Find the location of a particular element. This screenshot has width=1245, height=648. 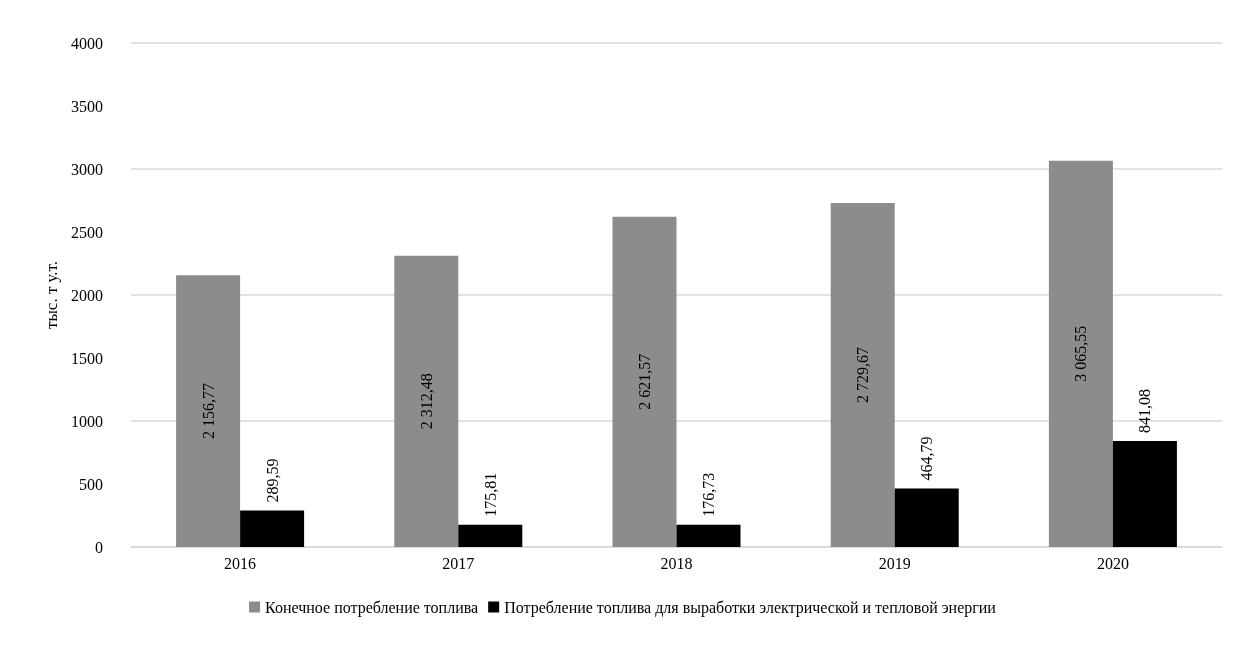

y-tick-label: 3500 is located at coordinates (87, 106).